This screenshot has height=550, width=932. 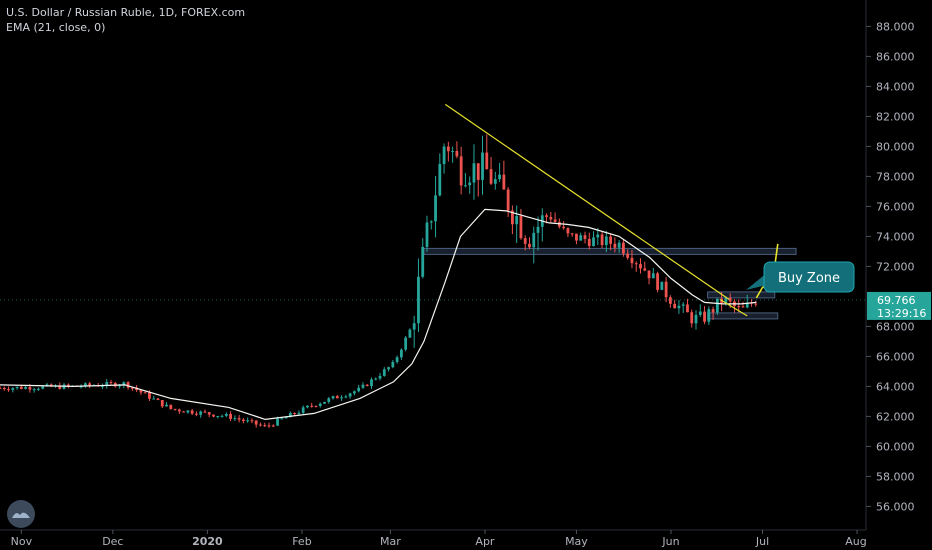 I want to click on price-tick-label: 62.000, so click(x=895, y=416).